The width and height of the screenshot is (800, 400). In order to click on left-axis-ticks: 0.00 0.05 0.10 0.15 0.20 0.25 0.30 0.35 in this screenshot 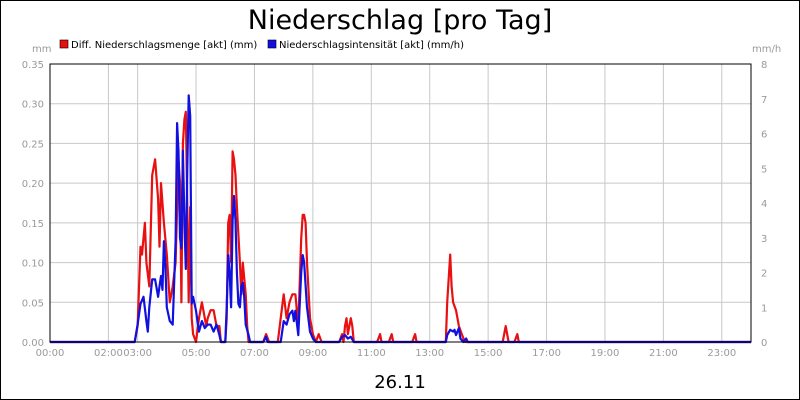, I will do `click(33, 204)`.